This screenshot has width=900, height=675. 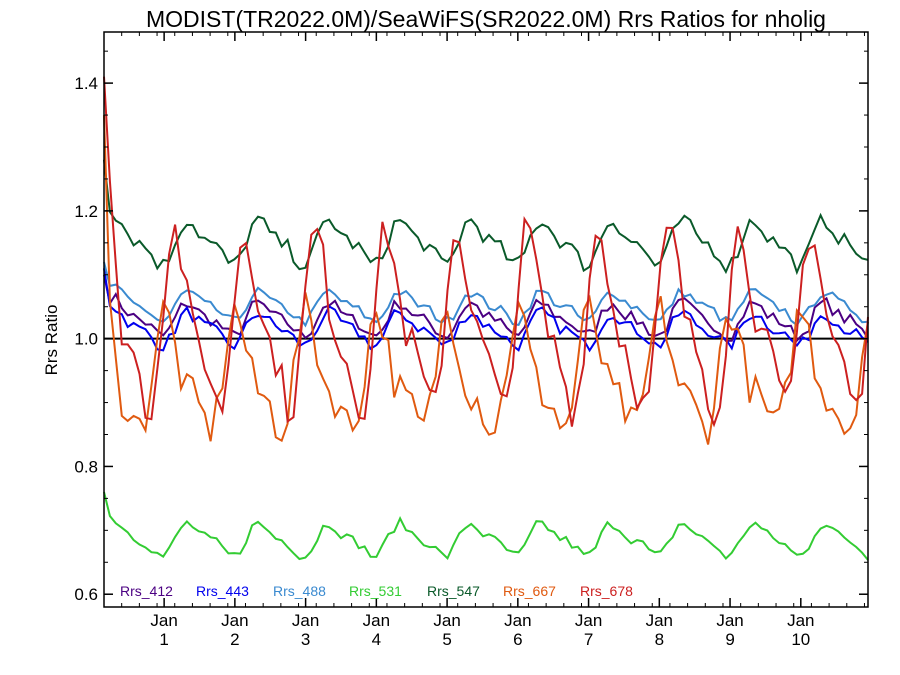 I want to click on x-tick-label-year: 4, so click(x=376, y=639).